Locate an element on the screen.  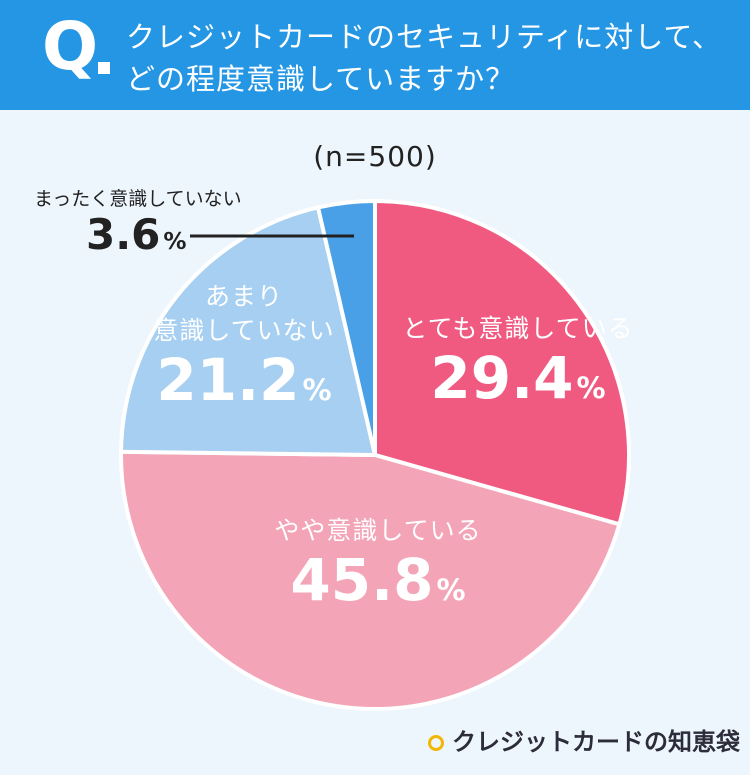
label-very-aware: とても意識している 29.4% is located at coordinates (517, 366).